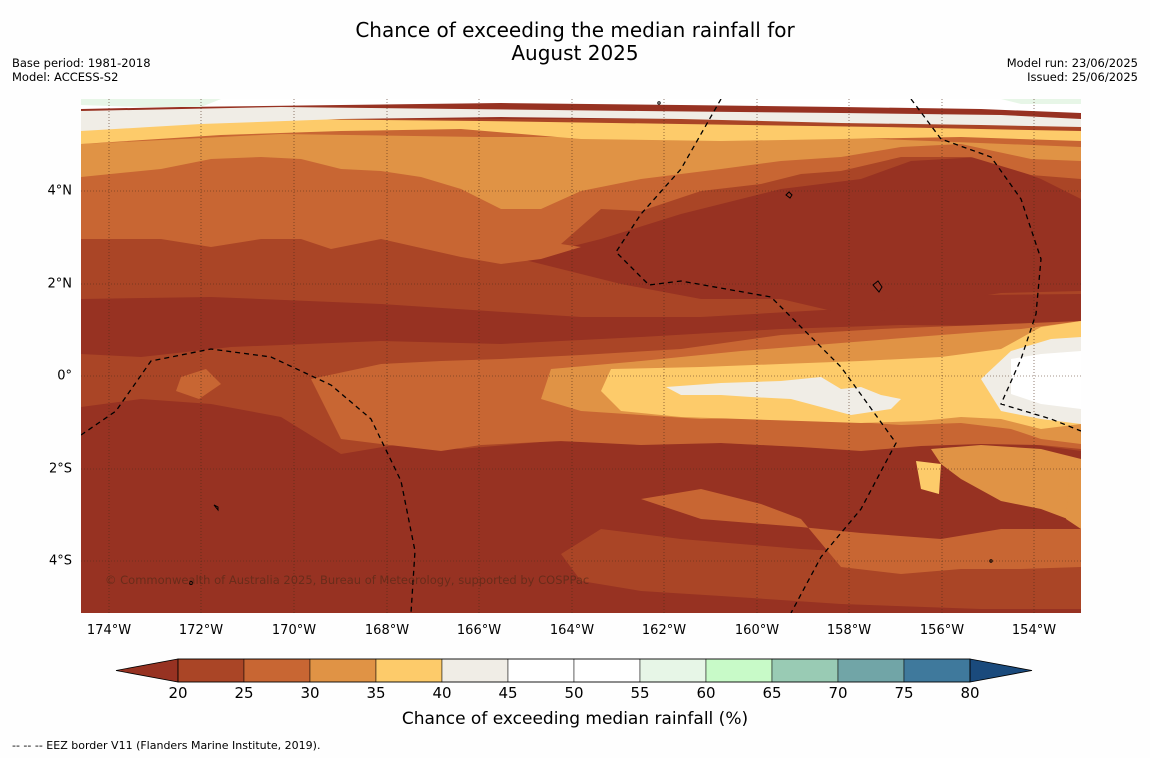 Image resolution: width=1150 pixels, height=758 pixels. Describe the element at coordinates (757, 630) in the screenshot. I see `x-tick-label: 160°W` at that location.